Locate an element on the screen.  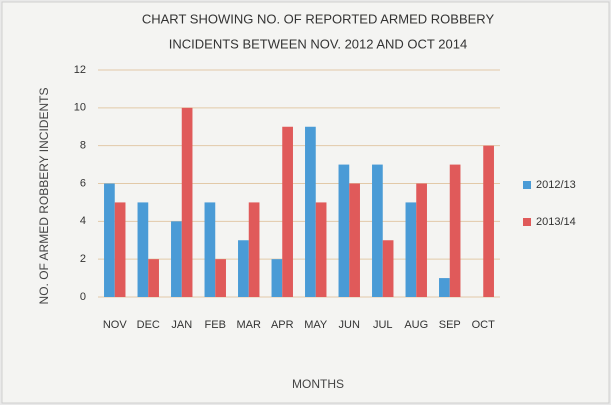
x-tick-label: SEP is located at coordinates (450, 325).